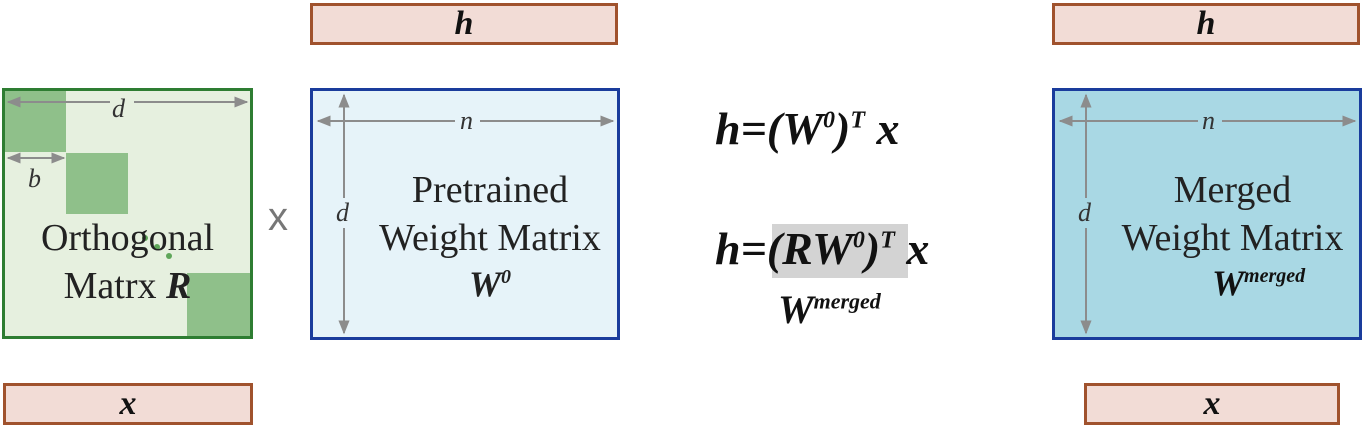  What do you see at coordinates (829, 309) in the screenshot?
I see `equation-merged-label: Wmerged` at bounding box center [829, 309].